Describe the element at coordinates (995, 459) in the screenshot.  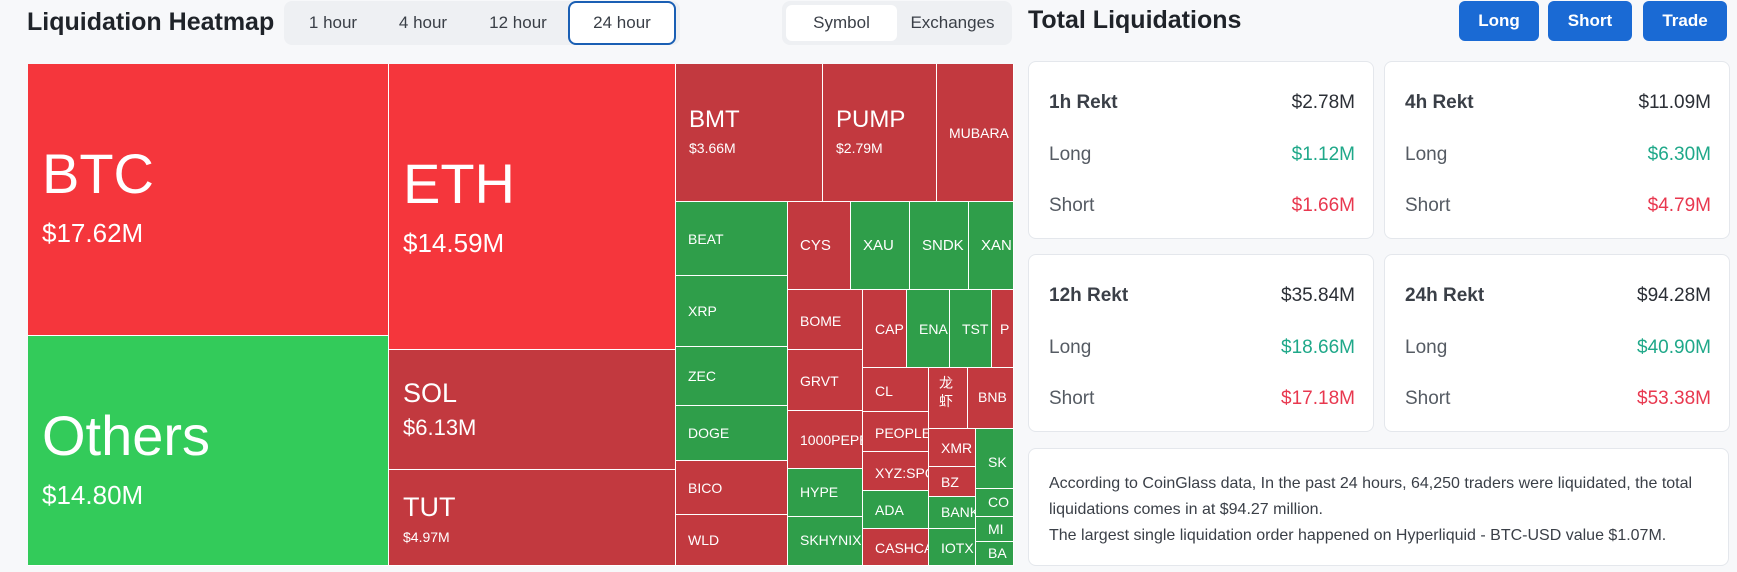
I see `heatmap-tile-30: SK` at that location.